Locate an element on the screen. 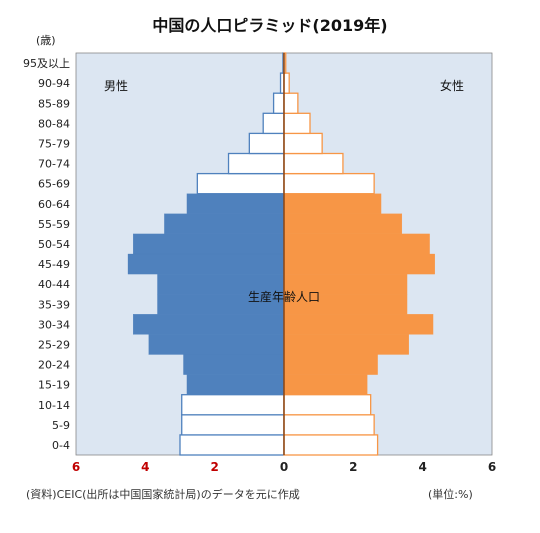  age-tick-label: 90-94 is located at coordinates (54, 83).